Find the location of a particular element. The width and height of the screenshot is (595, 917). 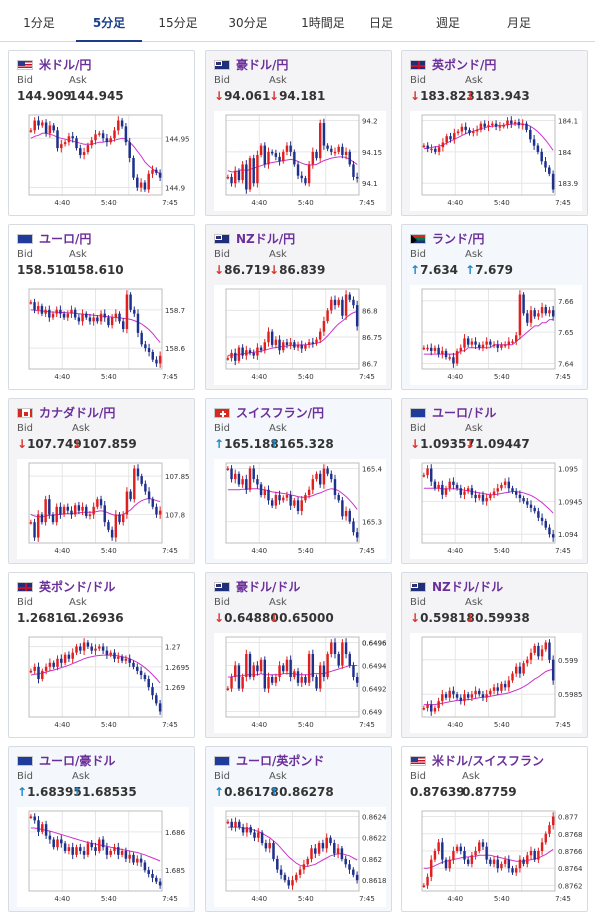

tab-8: 月足 is located at coordinates (518, 23).